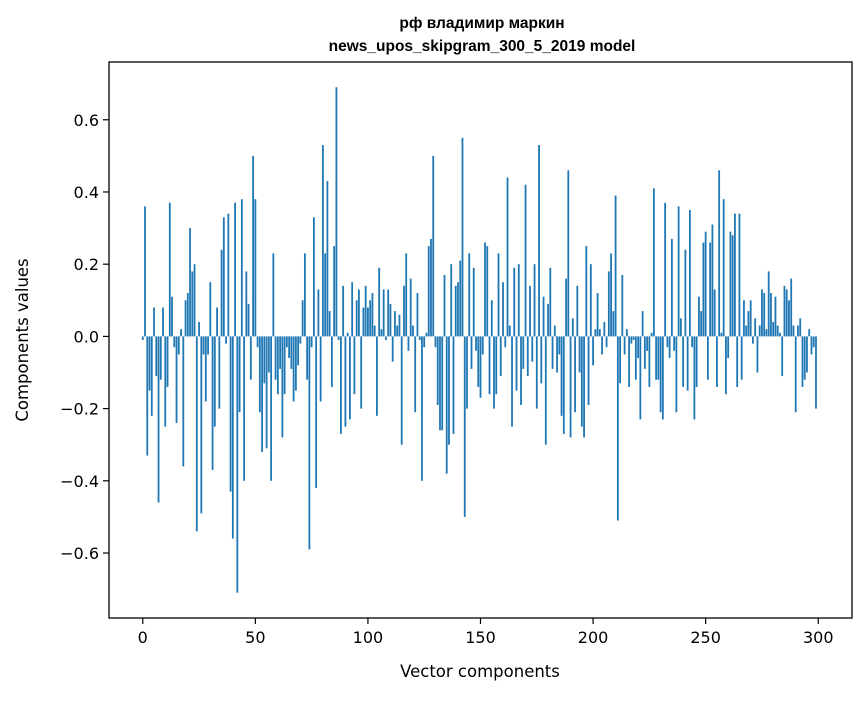 The height and width of the screenshot is (701, 867). What do you see at coordinates (480, 671) in the screenshot?
I see `x-axis-label: Vector components` at bounding box center [480, 671].